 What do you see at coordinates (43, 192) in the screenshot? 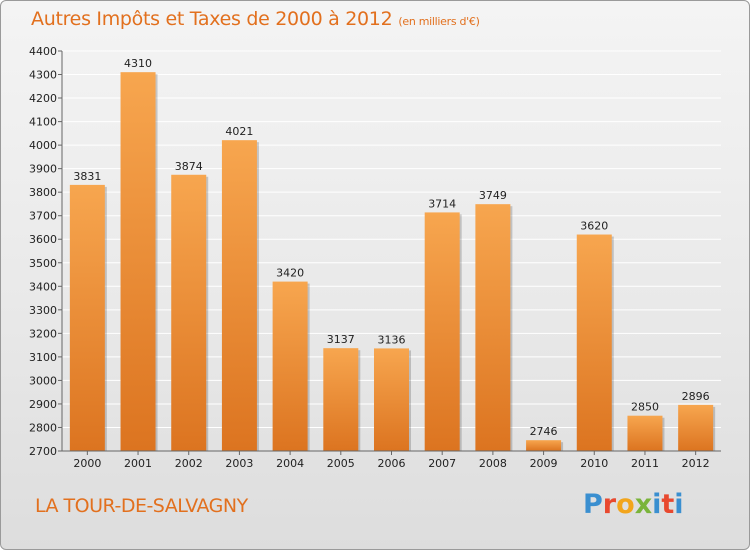
I see `y-tick-label: 3800` at bounding box center [43, 192].